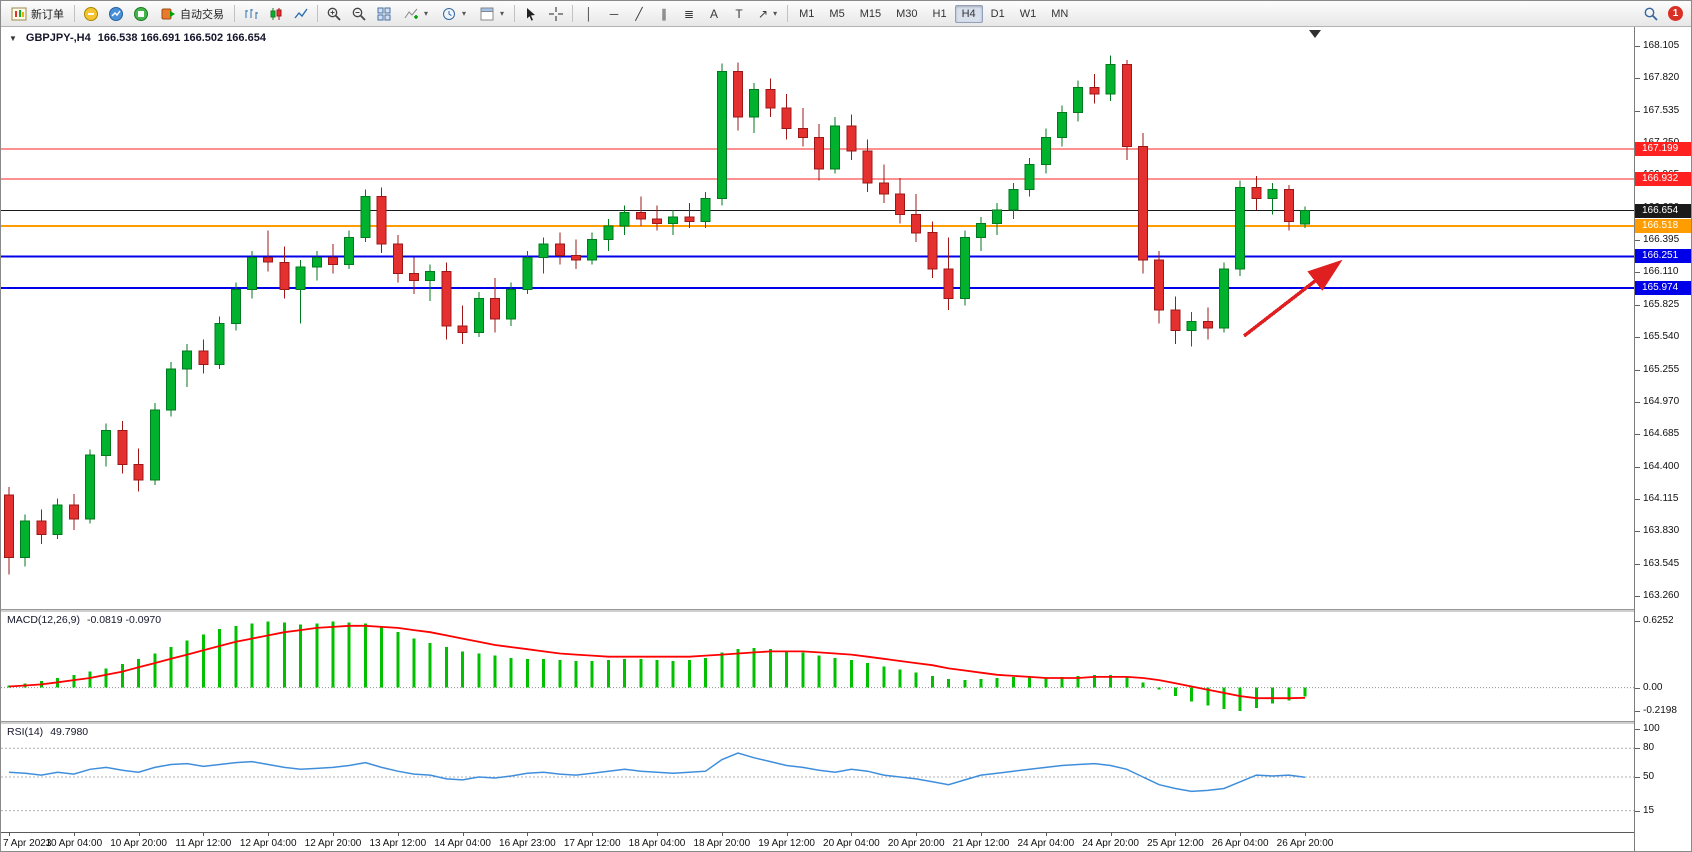 The height and width of the screenshot is (852, 1692). Describe the element at coordinates (37, 14) in the screenshot. I see `new-order-button: 新订单` at that location.